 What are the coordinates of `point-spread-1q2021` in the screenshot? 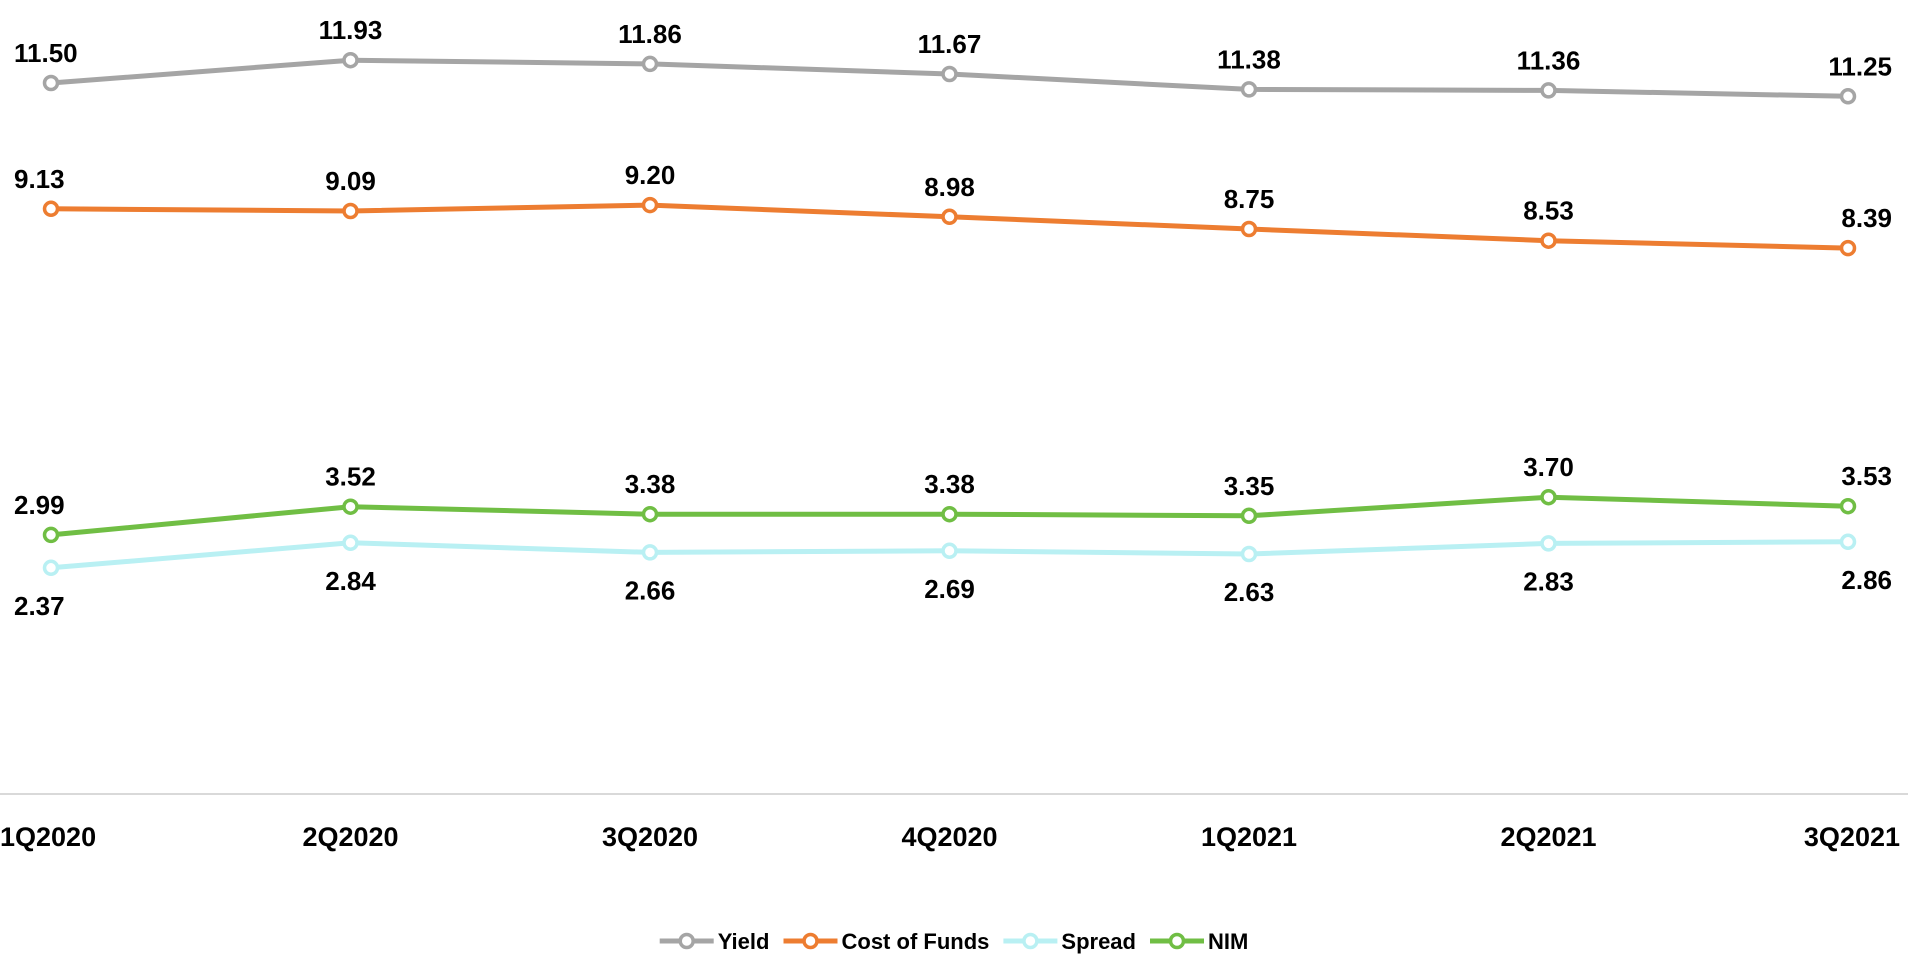 It's located at (1249, 554).